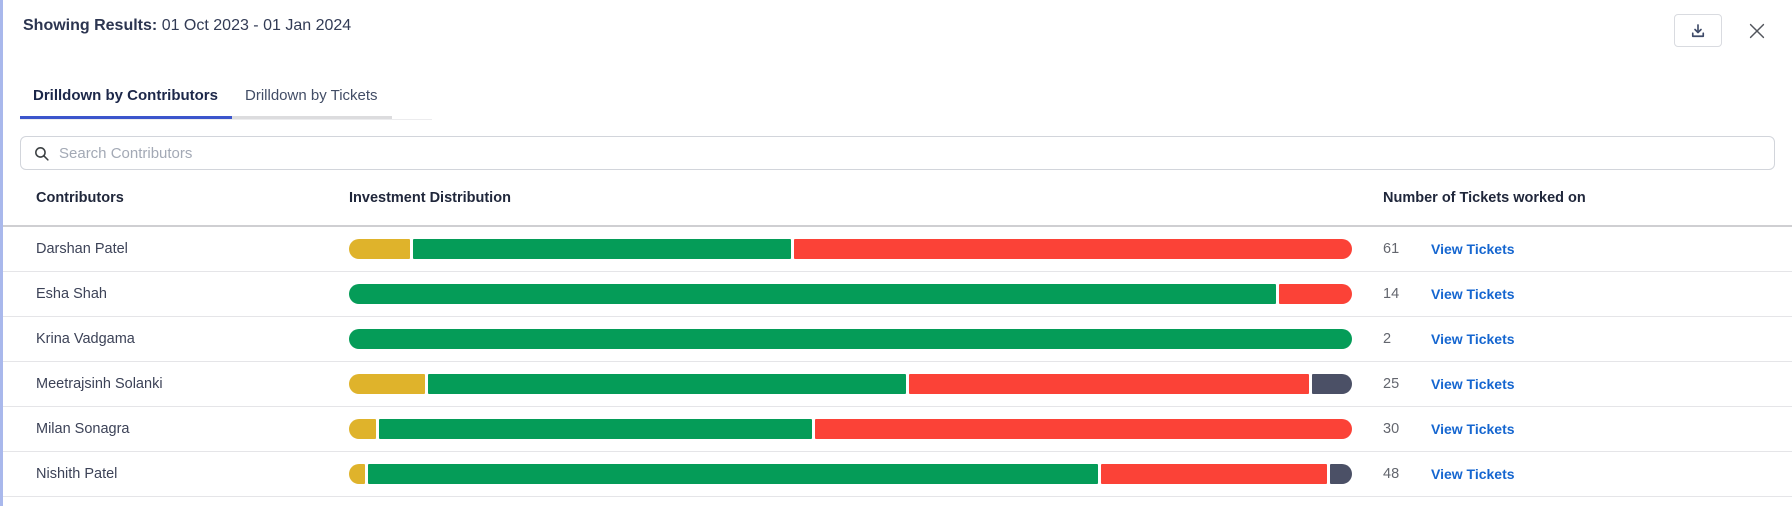 This screenshot has width=1792, height=506. Describe the element at coordinates (83, 429) in the screenshot. I see `contributor-name: Milan Sonagra` at that location.